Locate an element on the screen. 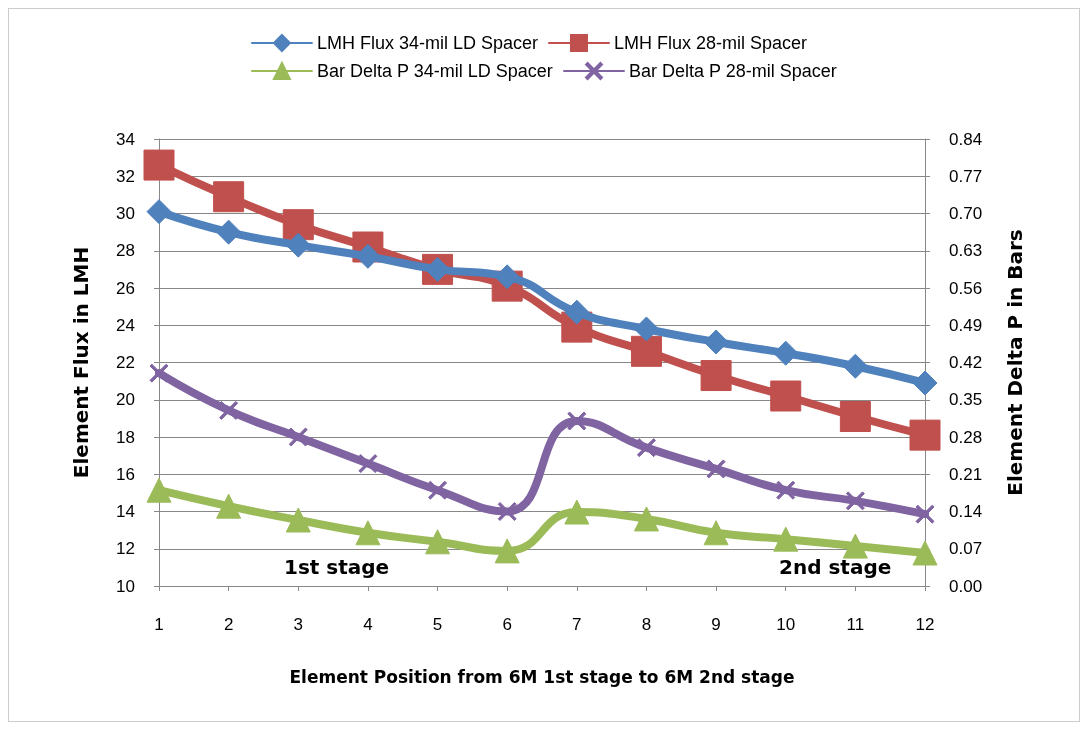 Image resolution: width=1089 pixels, height=731 pixels. y2-tick-label: 0.35 is located at coordinates (966, 400).